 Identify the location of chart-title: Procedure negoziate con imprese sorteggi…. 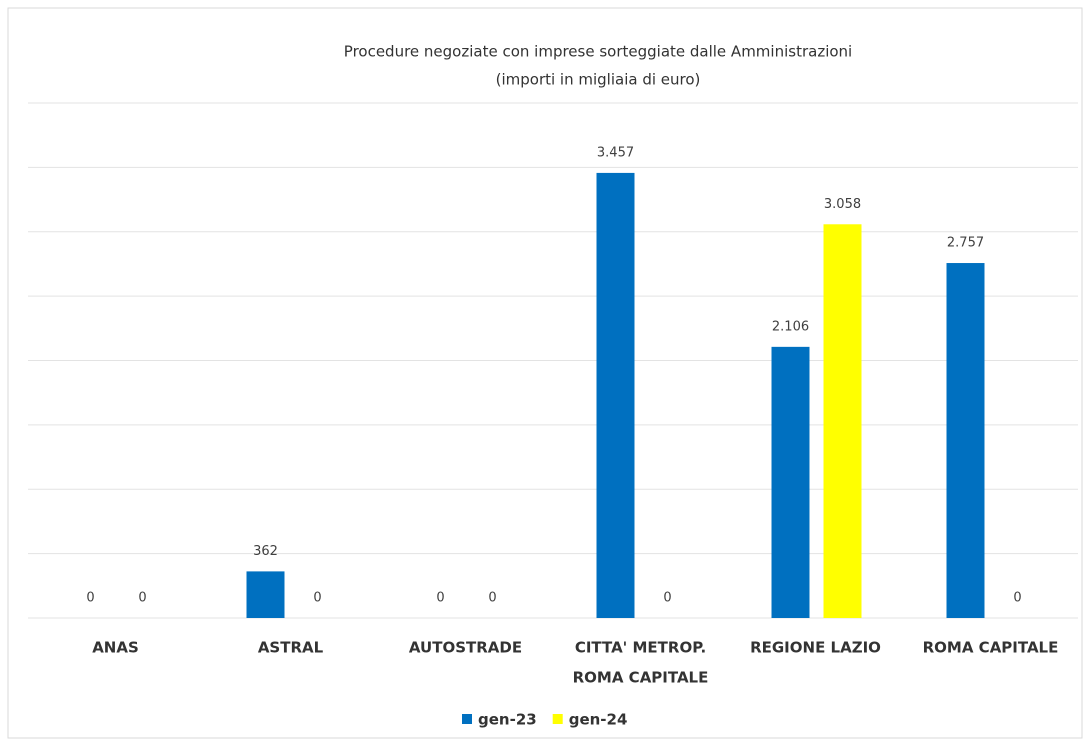
(598, 52).